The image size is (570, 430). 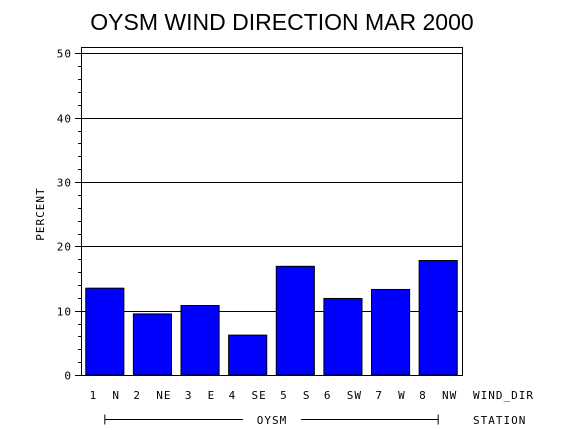 What do you see at coordinates (40, 213) in the screenshot?
I see `y-axis-label: PERCENT` at bounding box center [40, 213].